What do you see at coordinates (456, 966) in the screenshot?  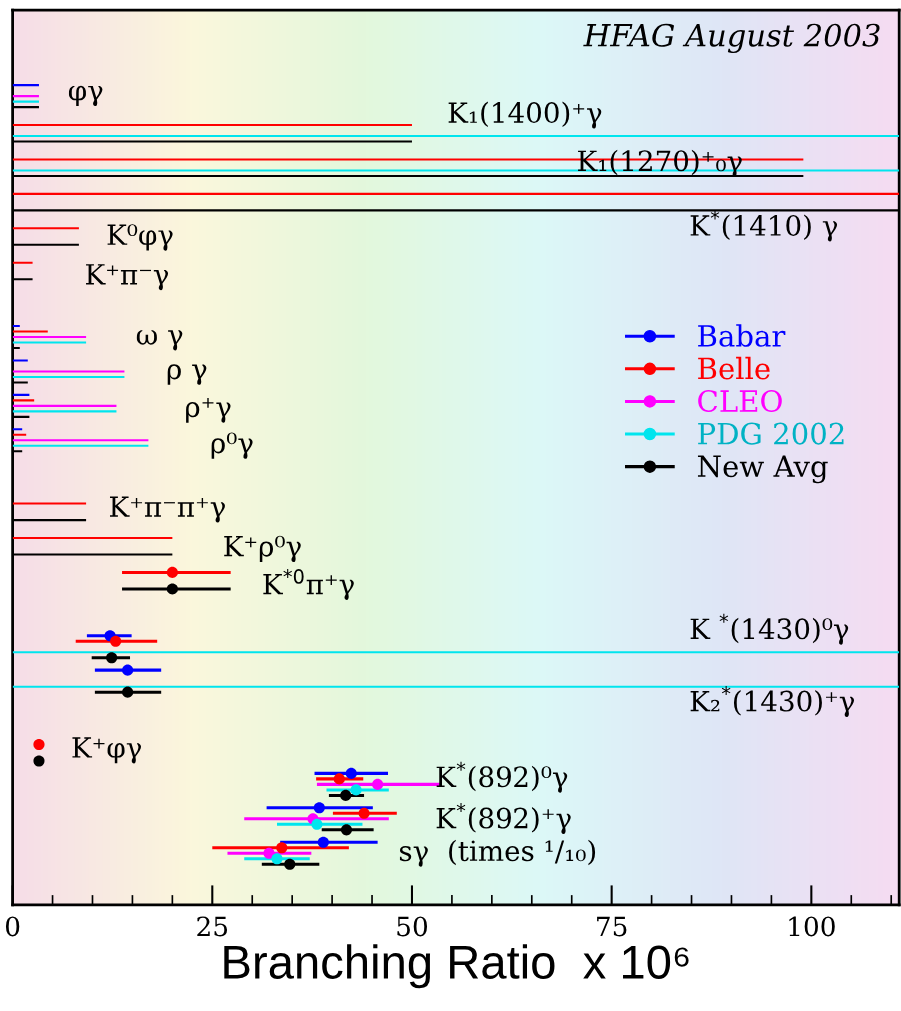 I see `x-axis-title: Branching Ratio x 10⁶` at bounding box center [456, 966].